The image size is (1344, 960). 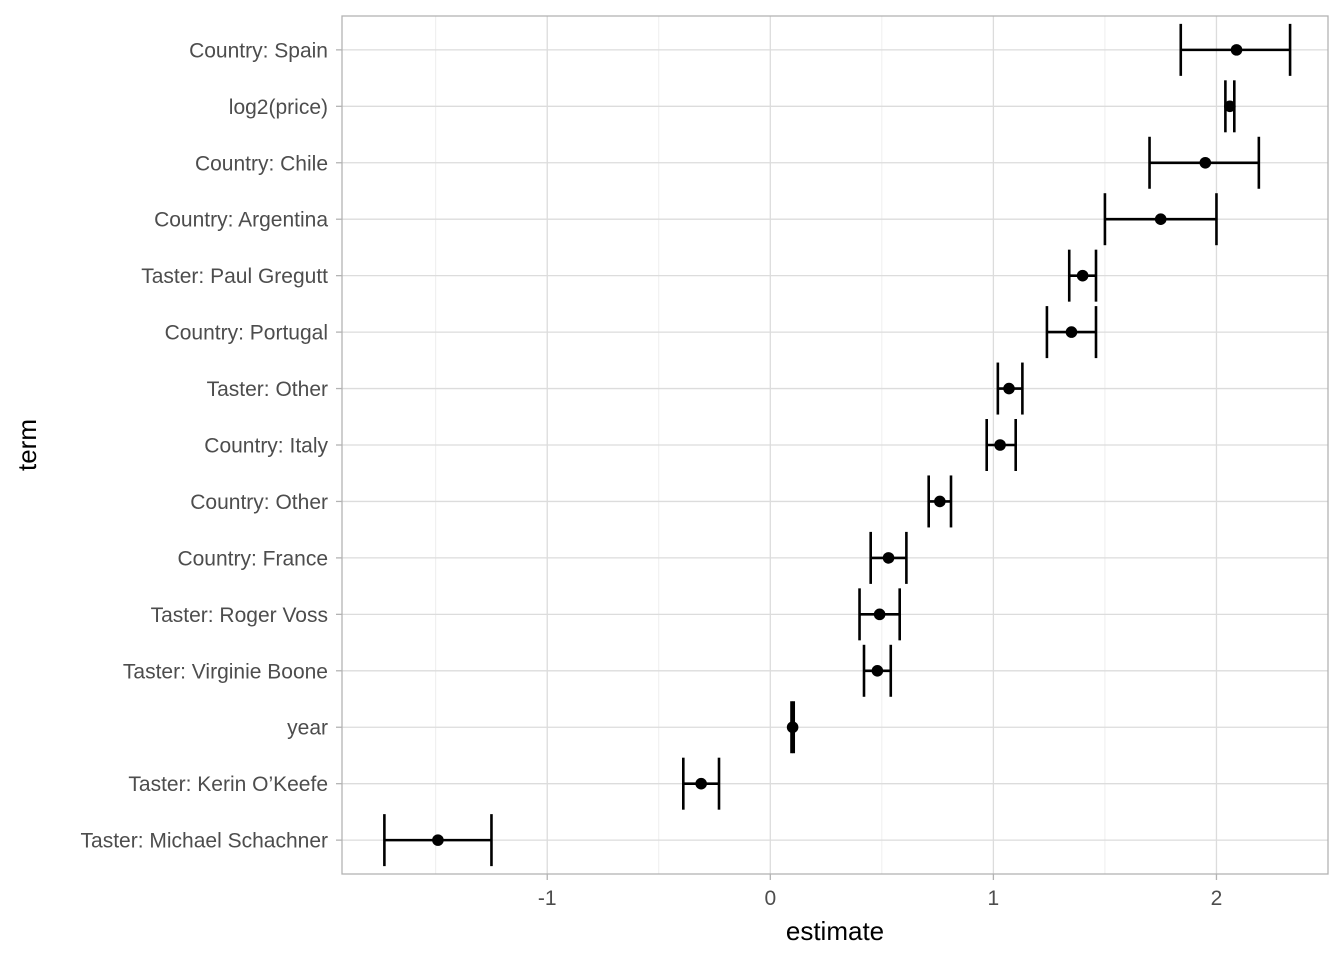 What do you see at coordinates (835, 931) in the screenshot?
I see `x-axis-title: estimate` at bounding box center [835, 931].